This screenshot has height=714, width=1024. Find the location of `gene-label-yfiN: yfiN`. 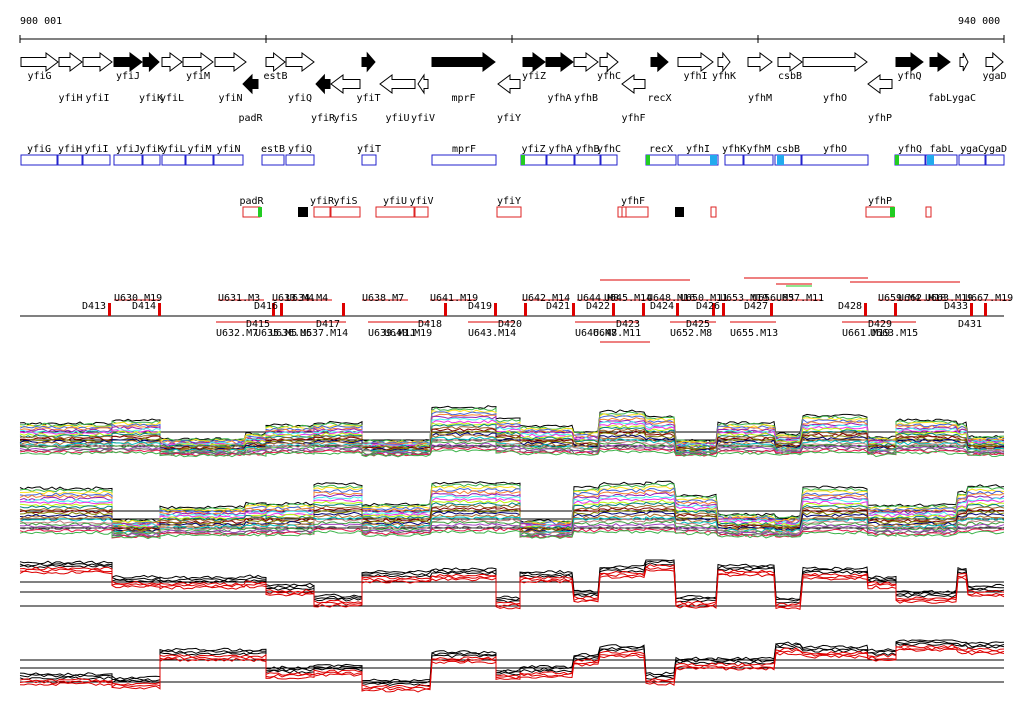

gene-label-yfiN: yfiN is located at coordinates (230, 98).